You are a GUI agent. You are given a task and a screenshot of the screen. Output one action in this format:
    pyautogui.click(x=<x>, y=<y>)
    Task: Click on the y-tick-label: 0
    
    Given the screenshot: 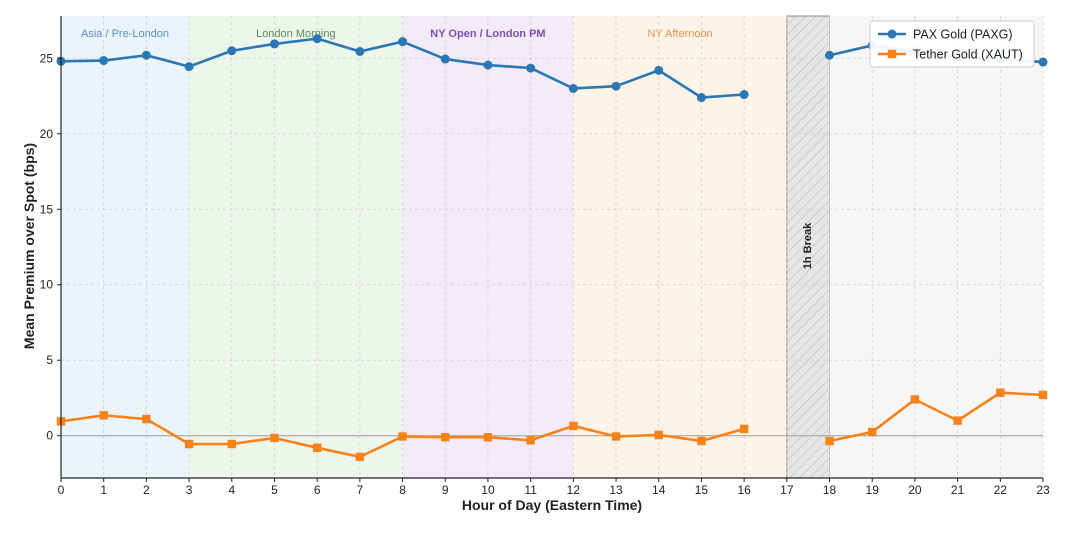 What is the action you would take?
    pyautogui.click(x=49, y=436)
    